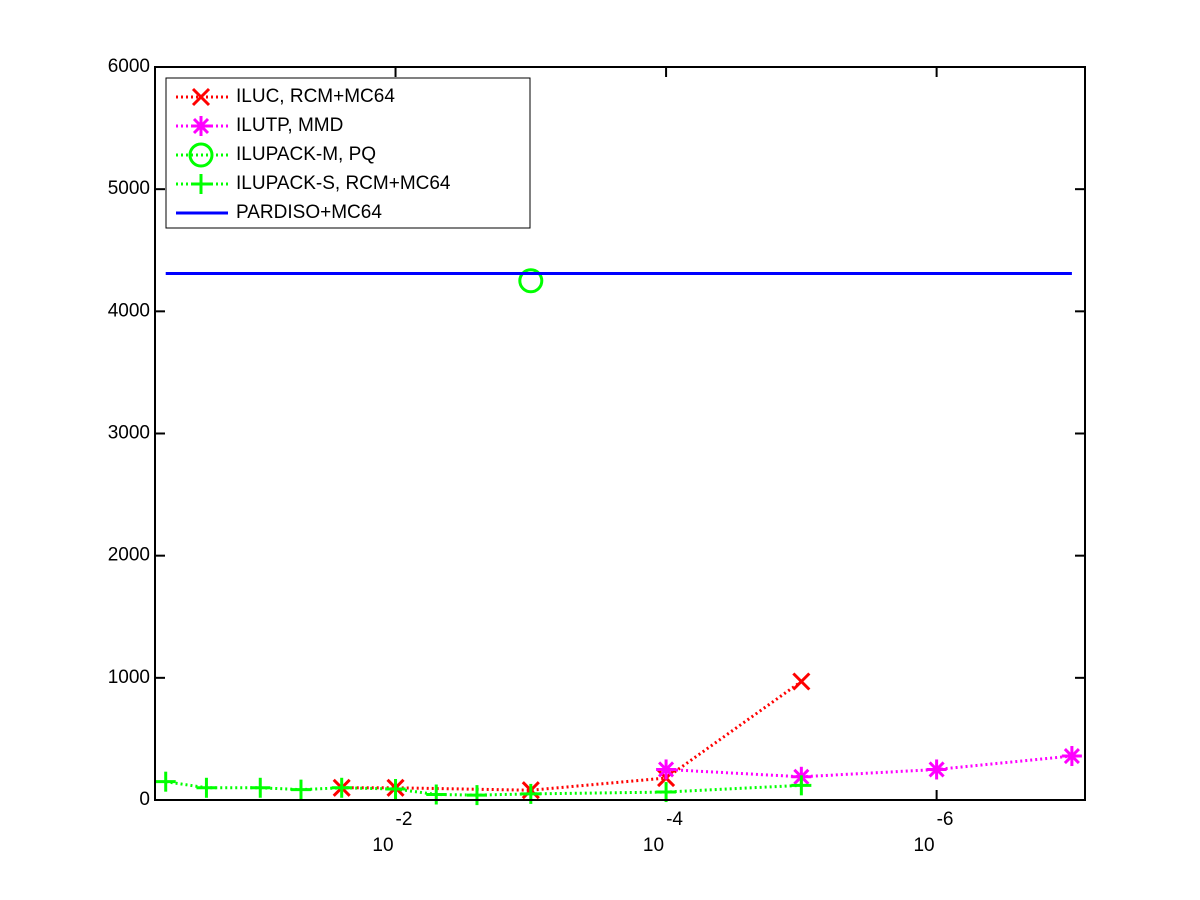  I want to click on series-line, so click(572, 736).